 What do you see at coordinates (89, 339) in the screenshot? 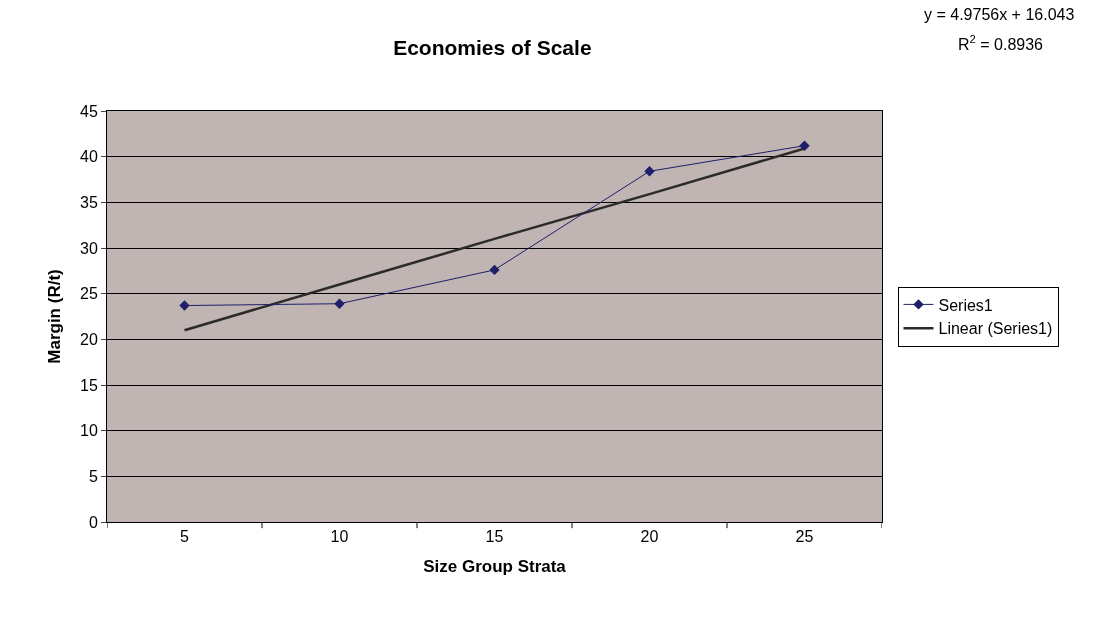
I see `y-tick-label: 20` at bounding box center [89, 339].